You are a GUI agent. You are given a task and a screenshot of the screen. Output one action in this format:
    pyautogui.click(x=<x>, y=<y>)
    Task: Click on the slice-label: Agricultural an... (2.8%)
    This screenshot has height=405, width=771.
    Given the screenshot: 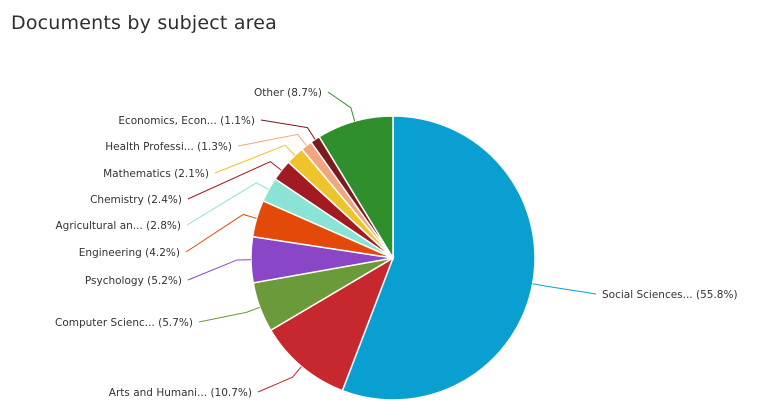 What is the action you would take?
    pyautogui.click(x=118, y=226)
    